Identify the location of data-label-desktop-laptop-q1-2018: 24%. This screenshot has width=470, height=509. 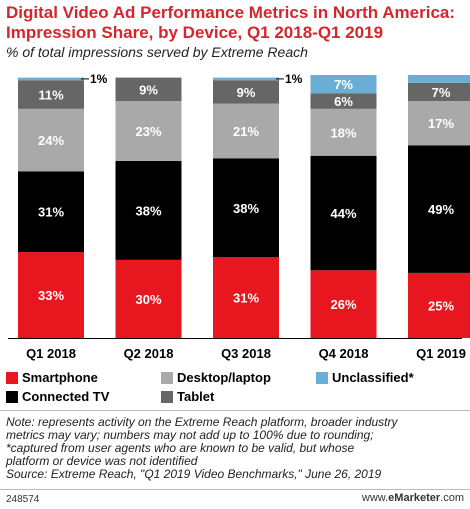
(51, 140).